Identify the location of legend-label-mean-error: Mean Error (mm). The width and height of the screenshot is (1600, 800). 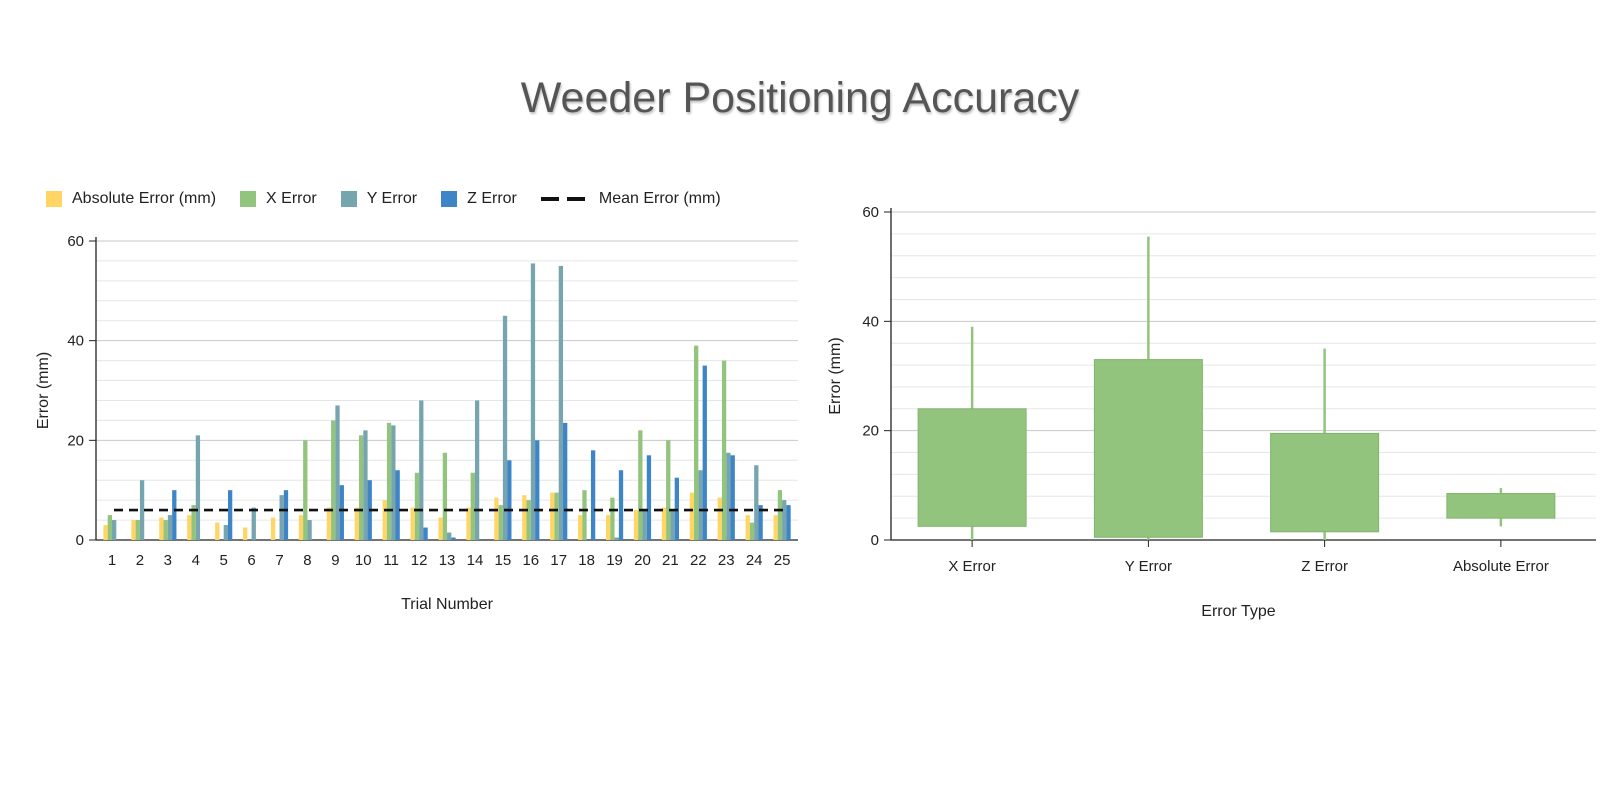
(659, 198).